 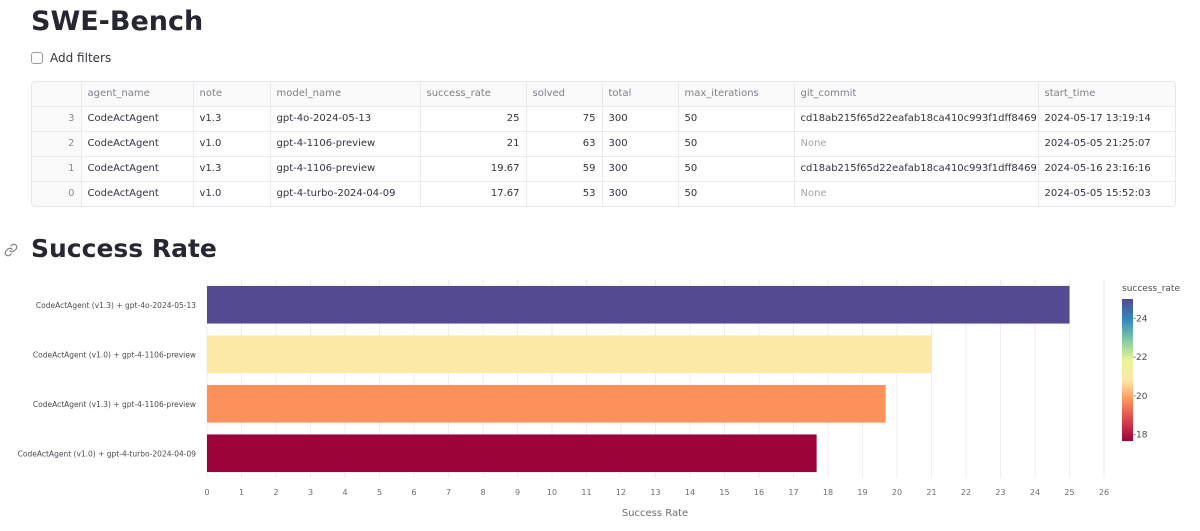 What do you see at coordinates (473, 193) in the screenshot?
I see `cell-success-rate: 17.67` at bounding box center [473, 193].